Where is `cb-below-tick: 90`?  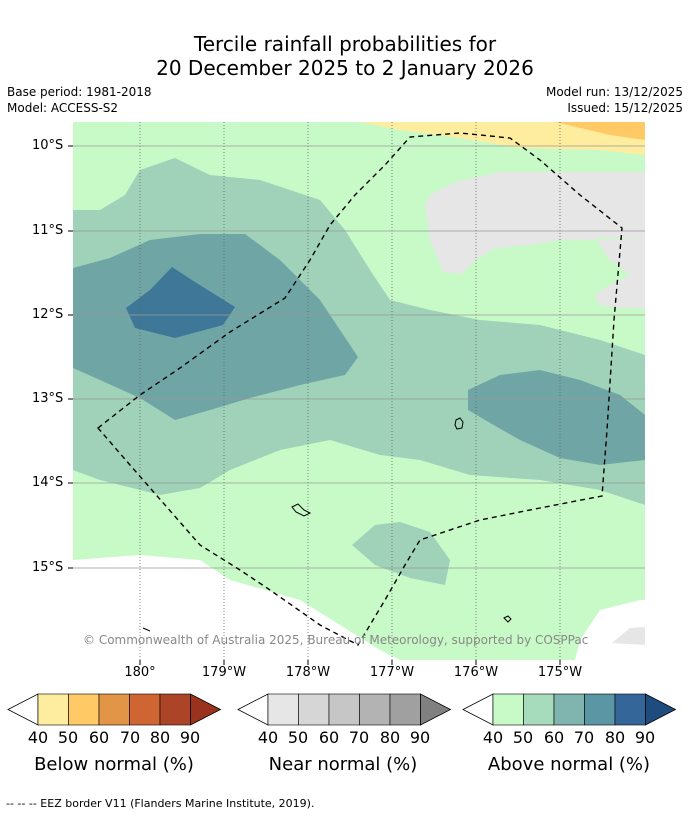 cb-below-tick: 90 is located at coordinates (190, 737).